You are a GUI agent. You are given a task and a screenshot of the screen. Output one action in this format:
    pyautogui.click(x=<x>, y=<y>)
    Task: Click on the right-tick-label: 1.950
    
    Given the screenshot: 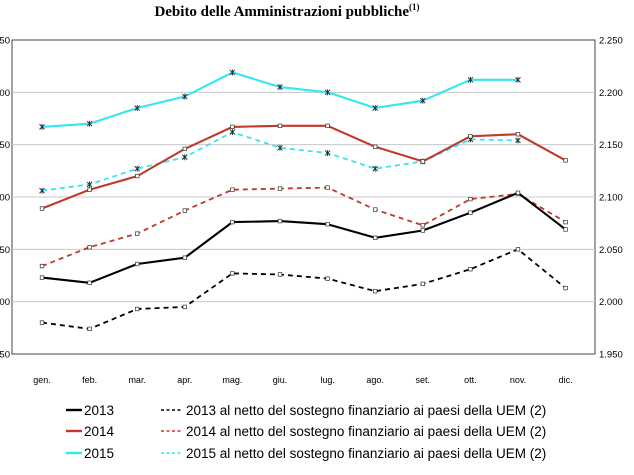 What is the action you would take?
    pyautogui.click(x=611, y=355)
    